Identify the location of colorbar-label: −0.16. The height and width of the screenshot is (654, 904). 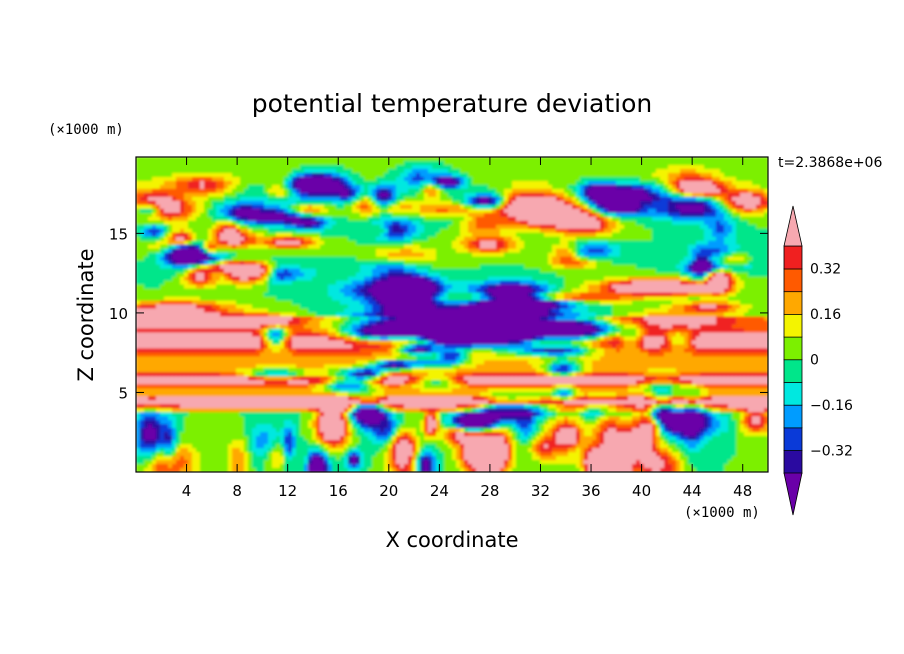
(831, 406).